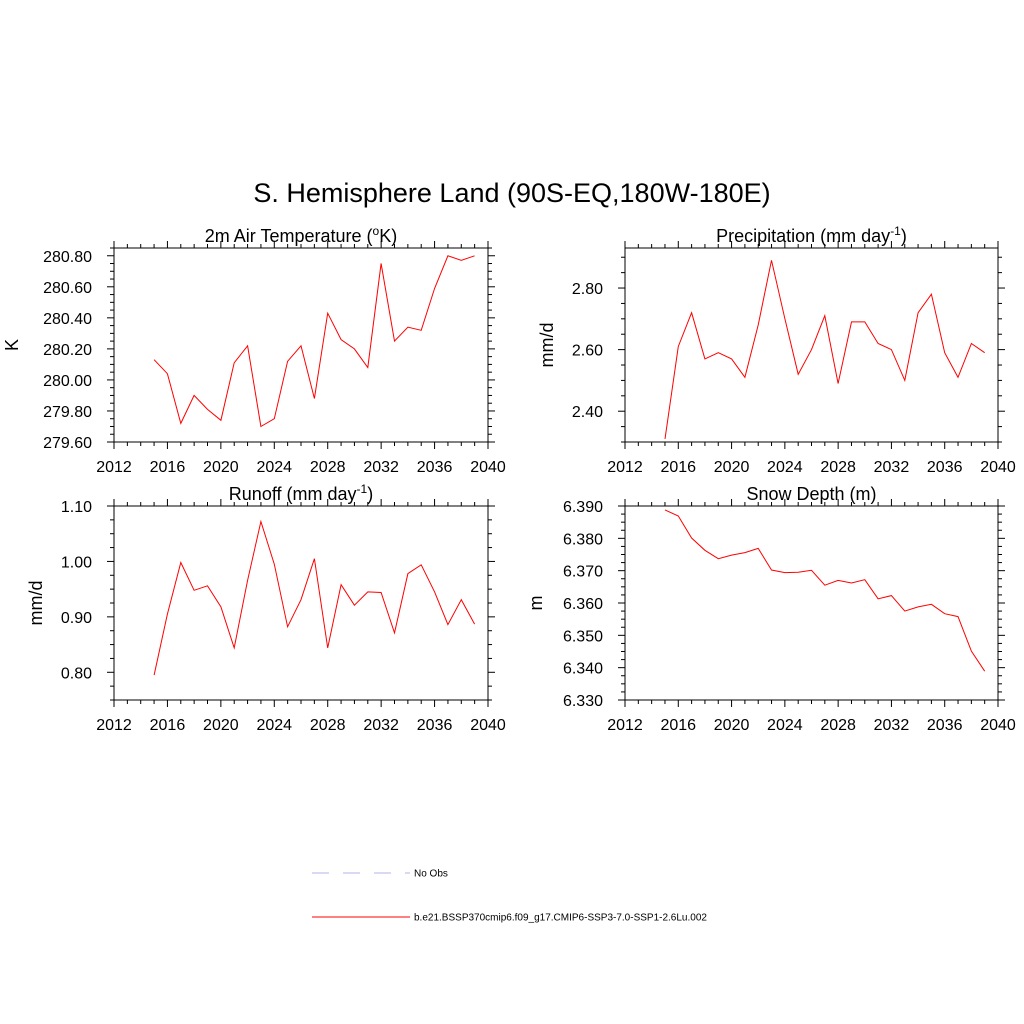 The width and height of the screenshot is (1024, 1024). I want to click on panel-title: Runoff (mm day-1), so click(301, 493).